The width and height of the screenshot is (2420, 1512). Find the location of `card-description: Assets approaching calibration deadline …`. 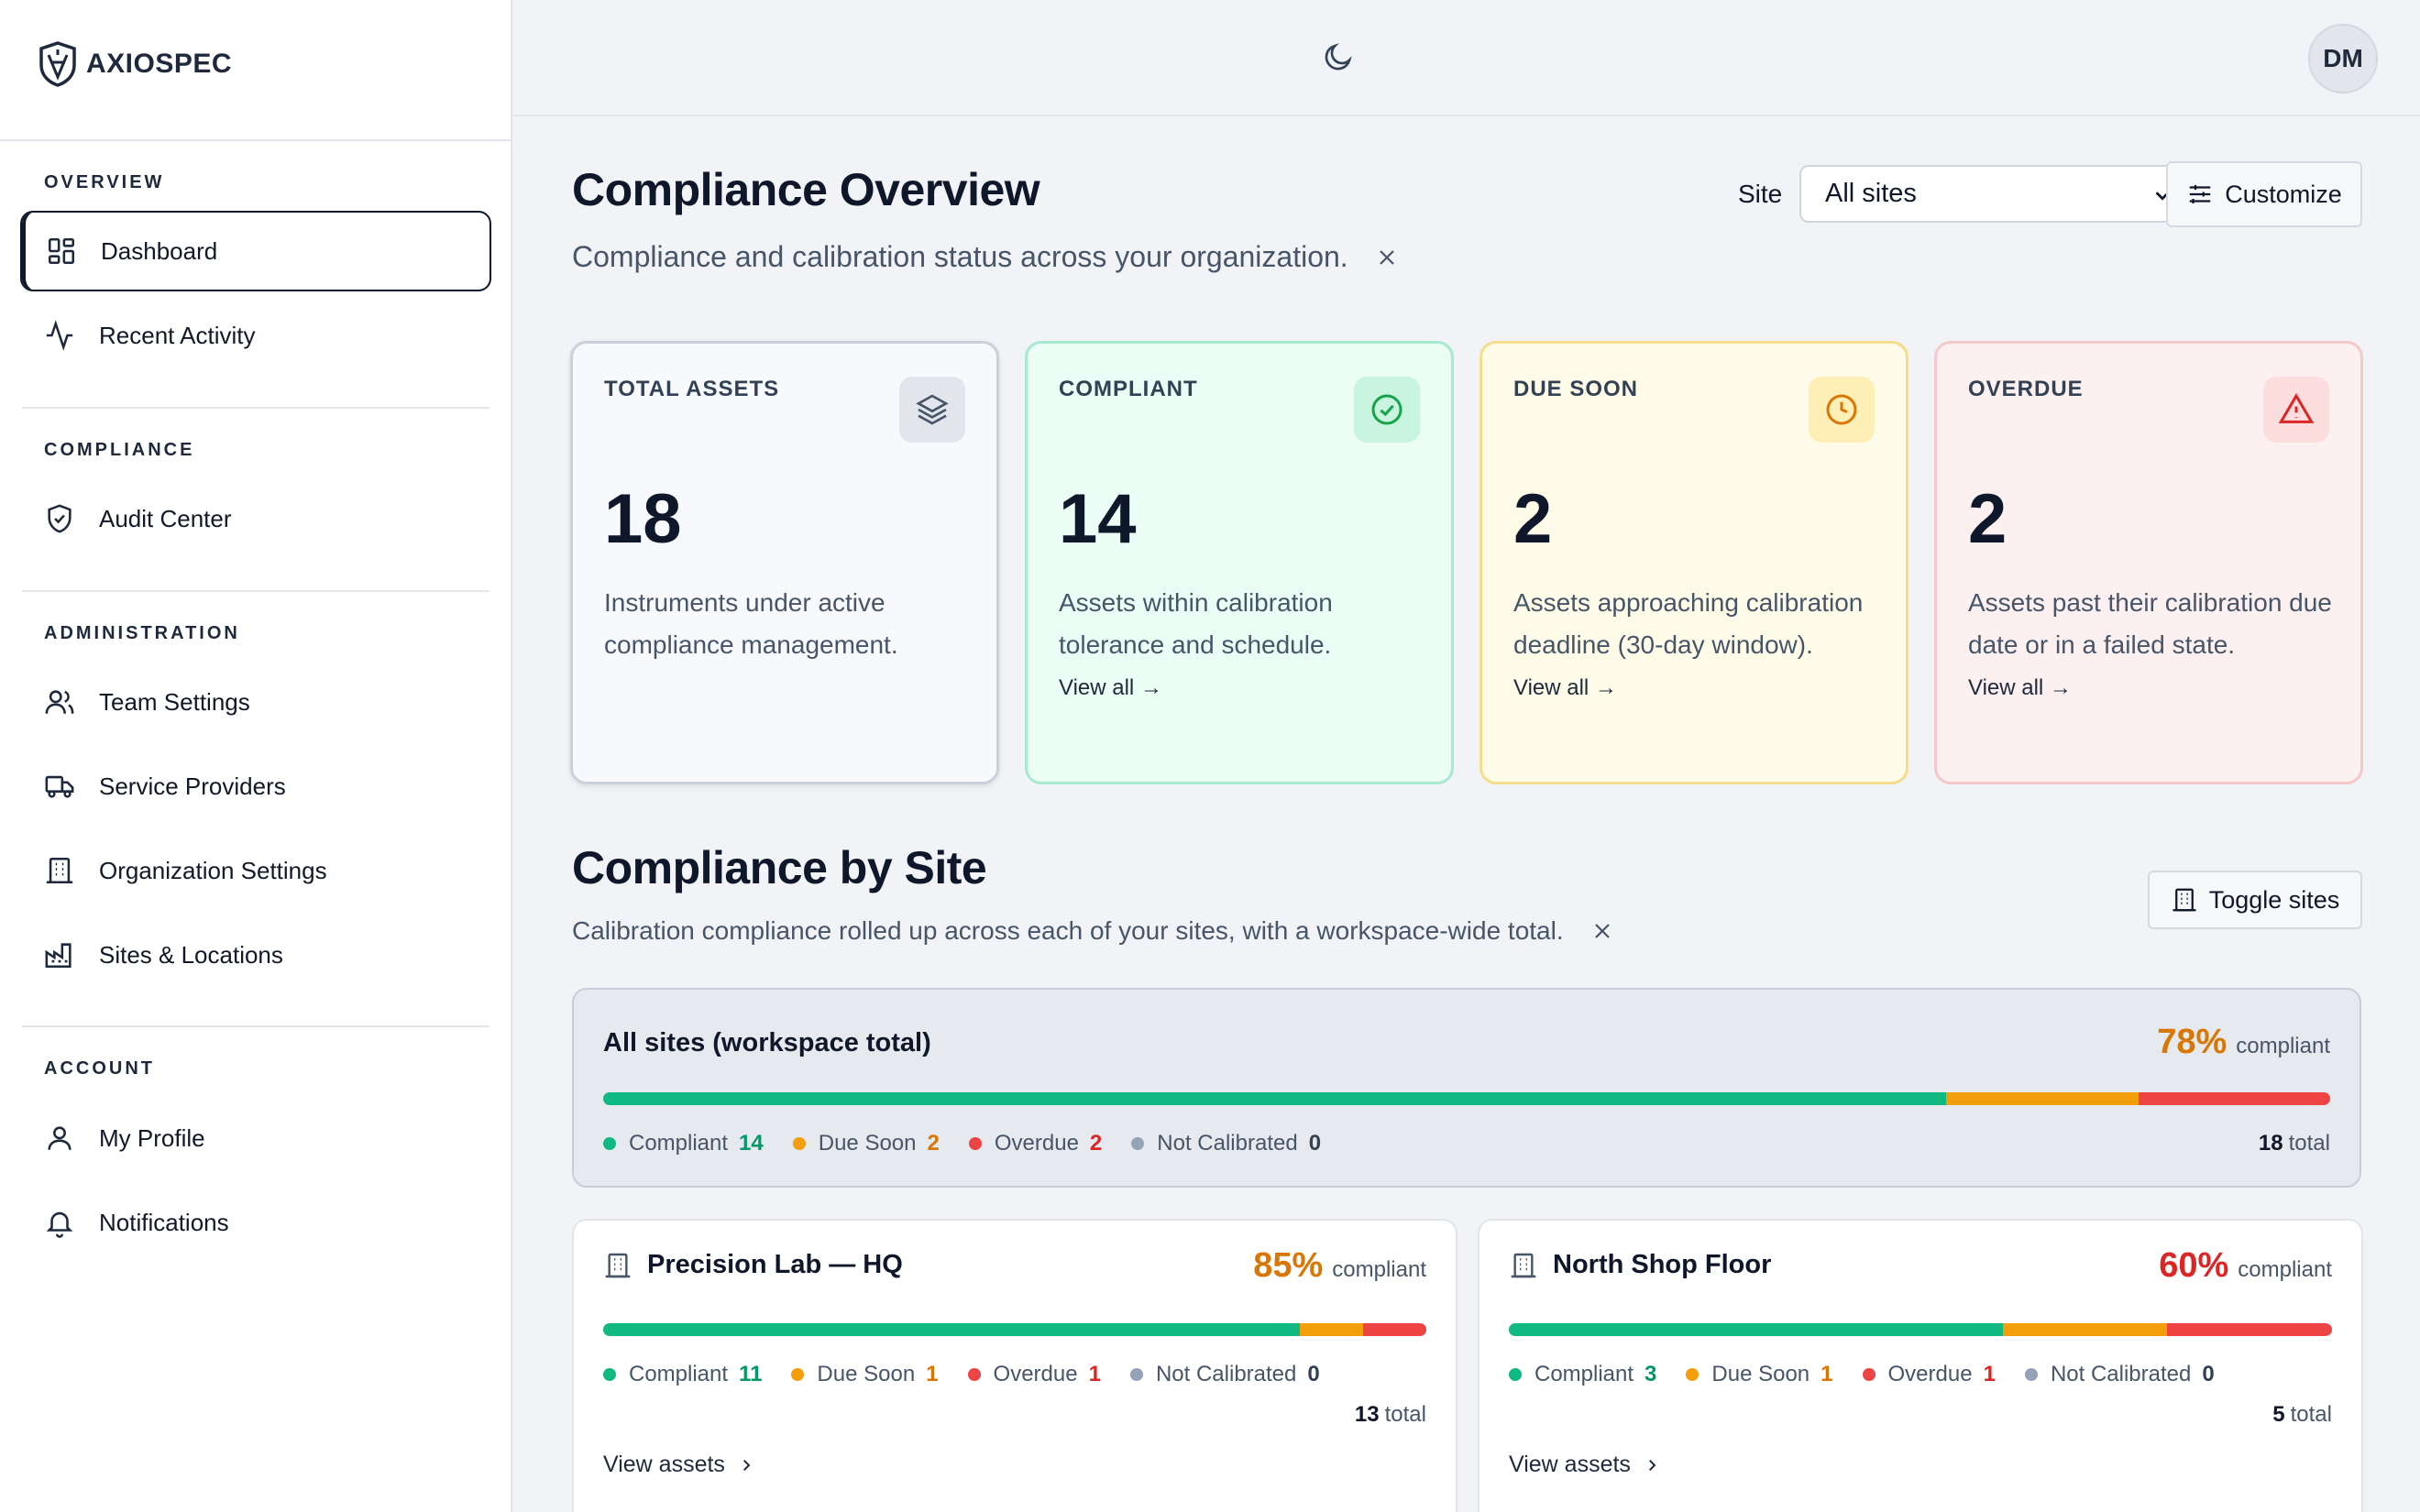

card-description: Assets approaching calibration deadline … is located at coordinates (1696, 644).